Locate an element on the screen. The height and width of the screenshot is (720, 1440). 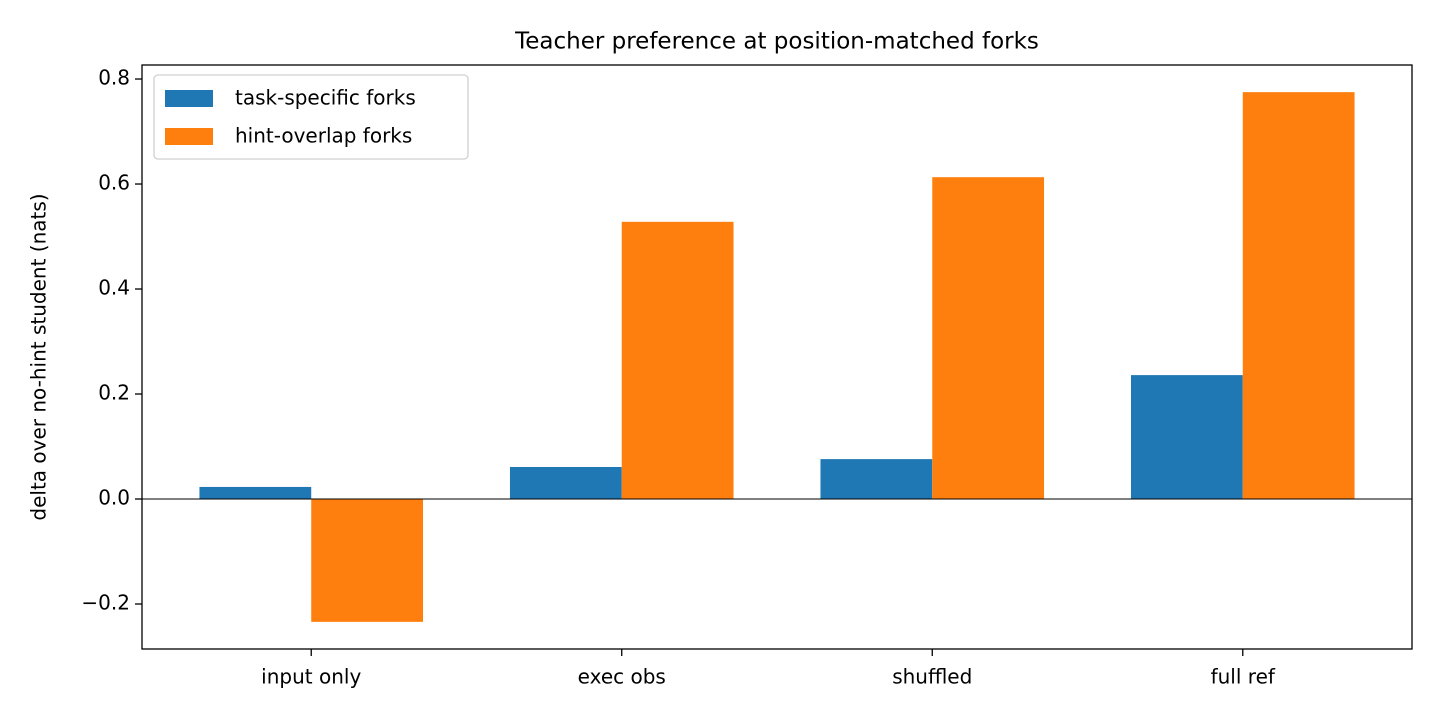
y-axis-label: delta over no-hint student (nats) is located at coordinates (39, 356).